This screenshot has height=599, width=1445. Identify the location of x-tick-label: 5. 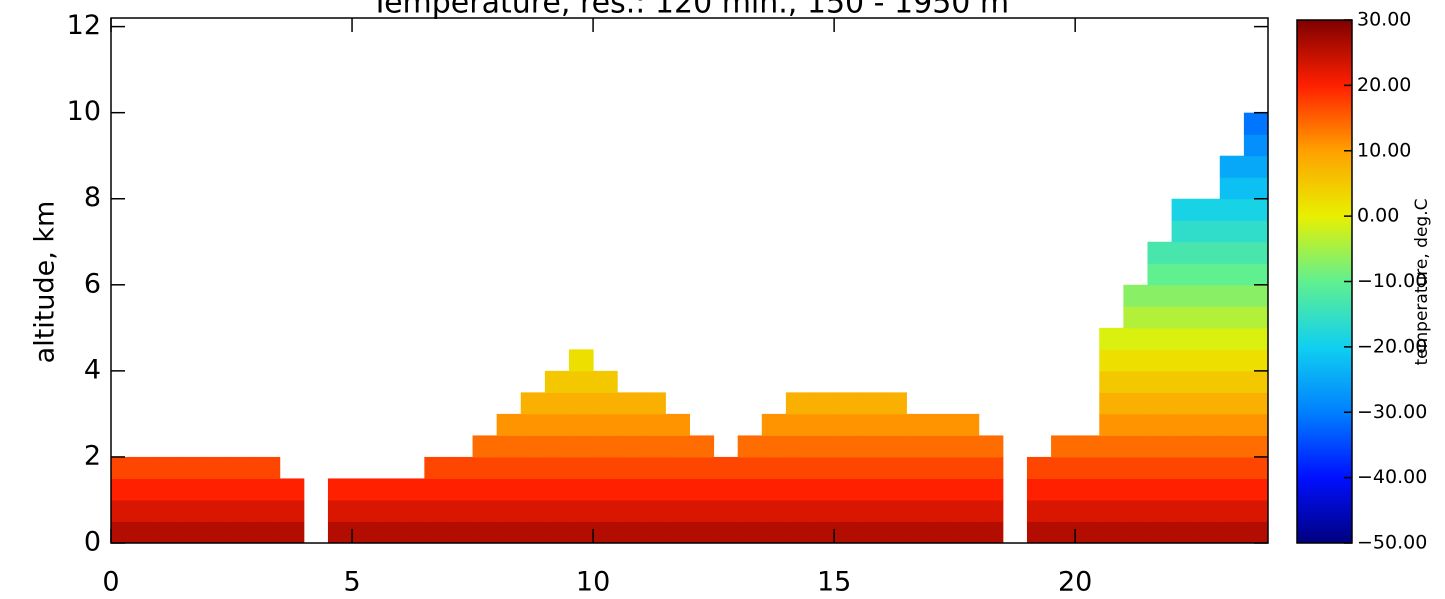
(351, 582).